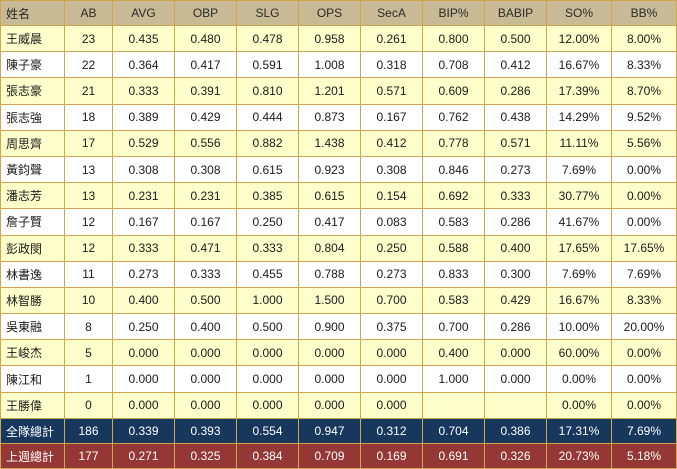 This screenshot has width=677, height=469. What do you see at coordinates (88, 456) in the screenshot?
I see `total-stat-cell: 177` at bounding box center [88, 456].